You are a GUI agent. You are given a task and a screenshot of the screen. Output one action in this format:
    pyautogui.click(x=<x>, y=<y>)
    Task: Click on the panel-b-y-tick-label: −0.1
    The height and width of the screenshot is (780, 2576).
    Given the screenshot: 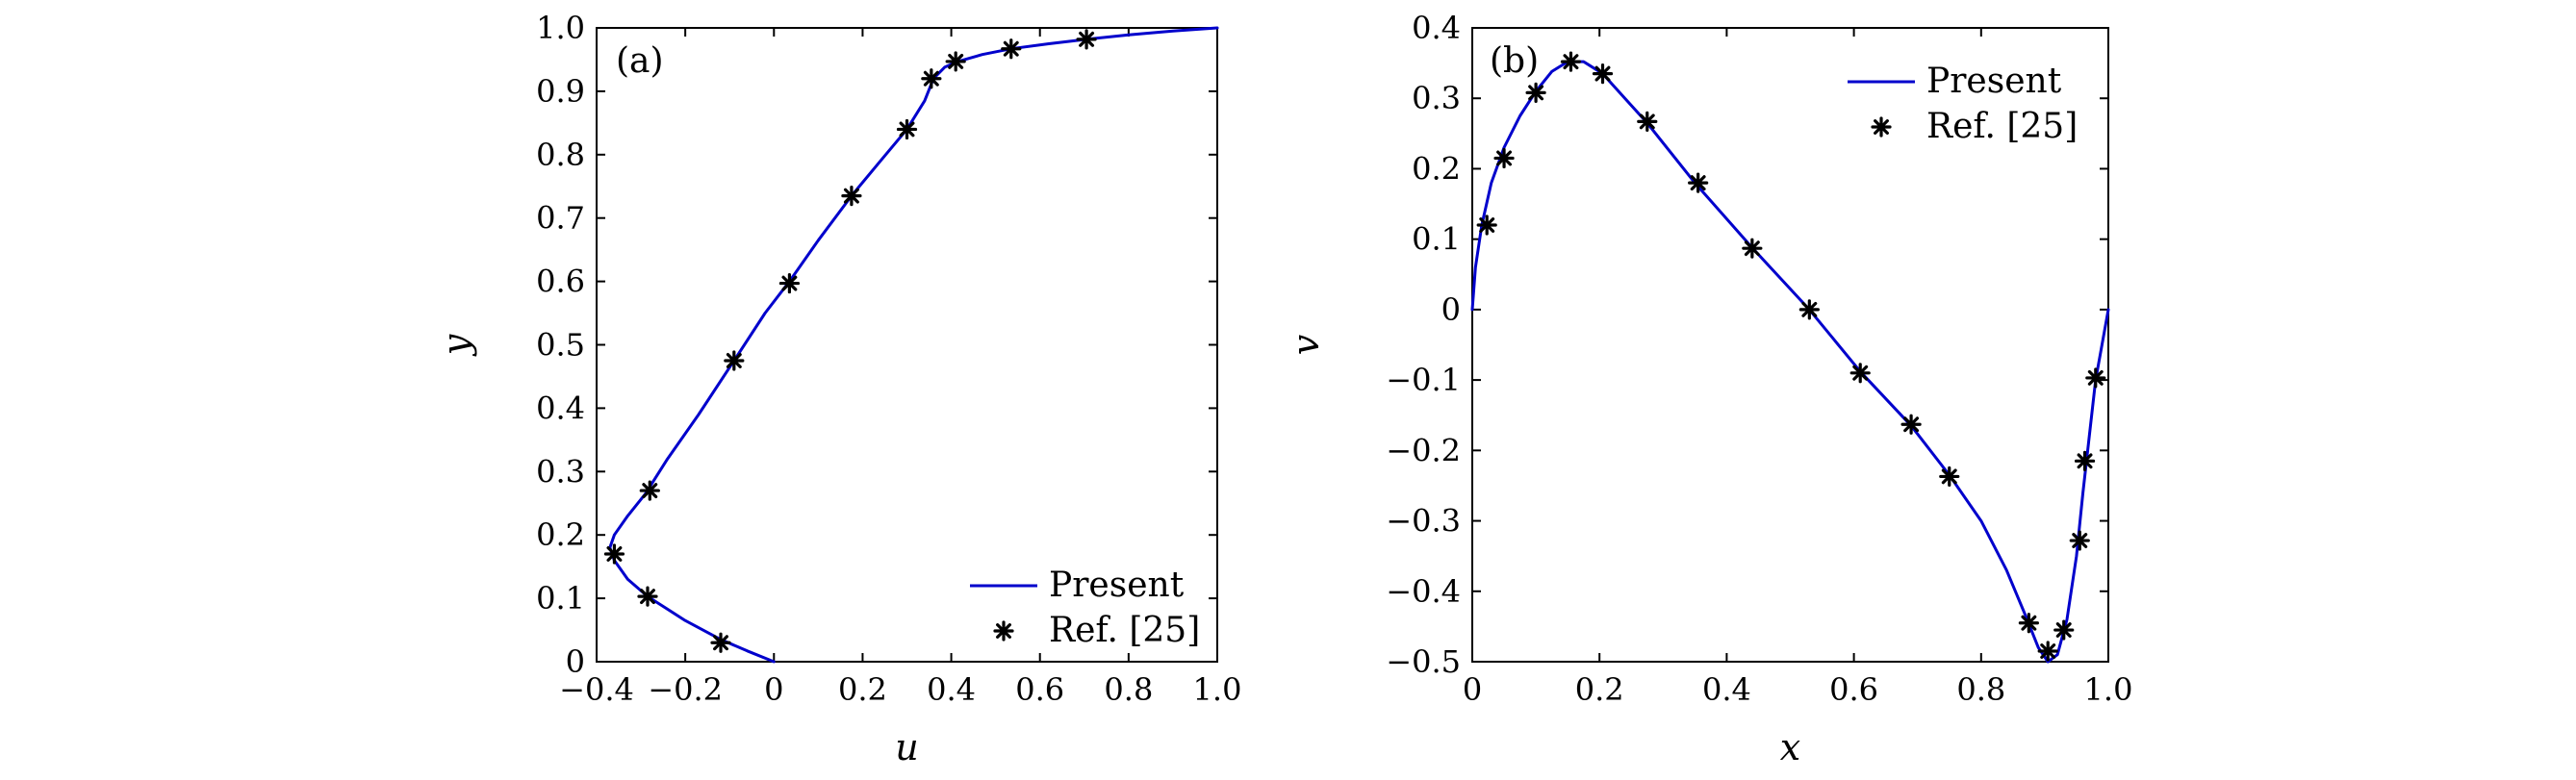 What is the action you would take?
    pyautogui.click(x=1423, y=380)
    